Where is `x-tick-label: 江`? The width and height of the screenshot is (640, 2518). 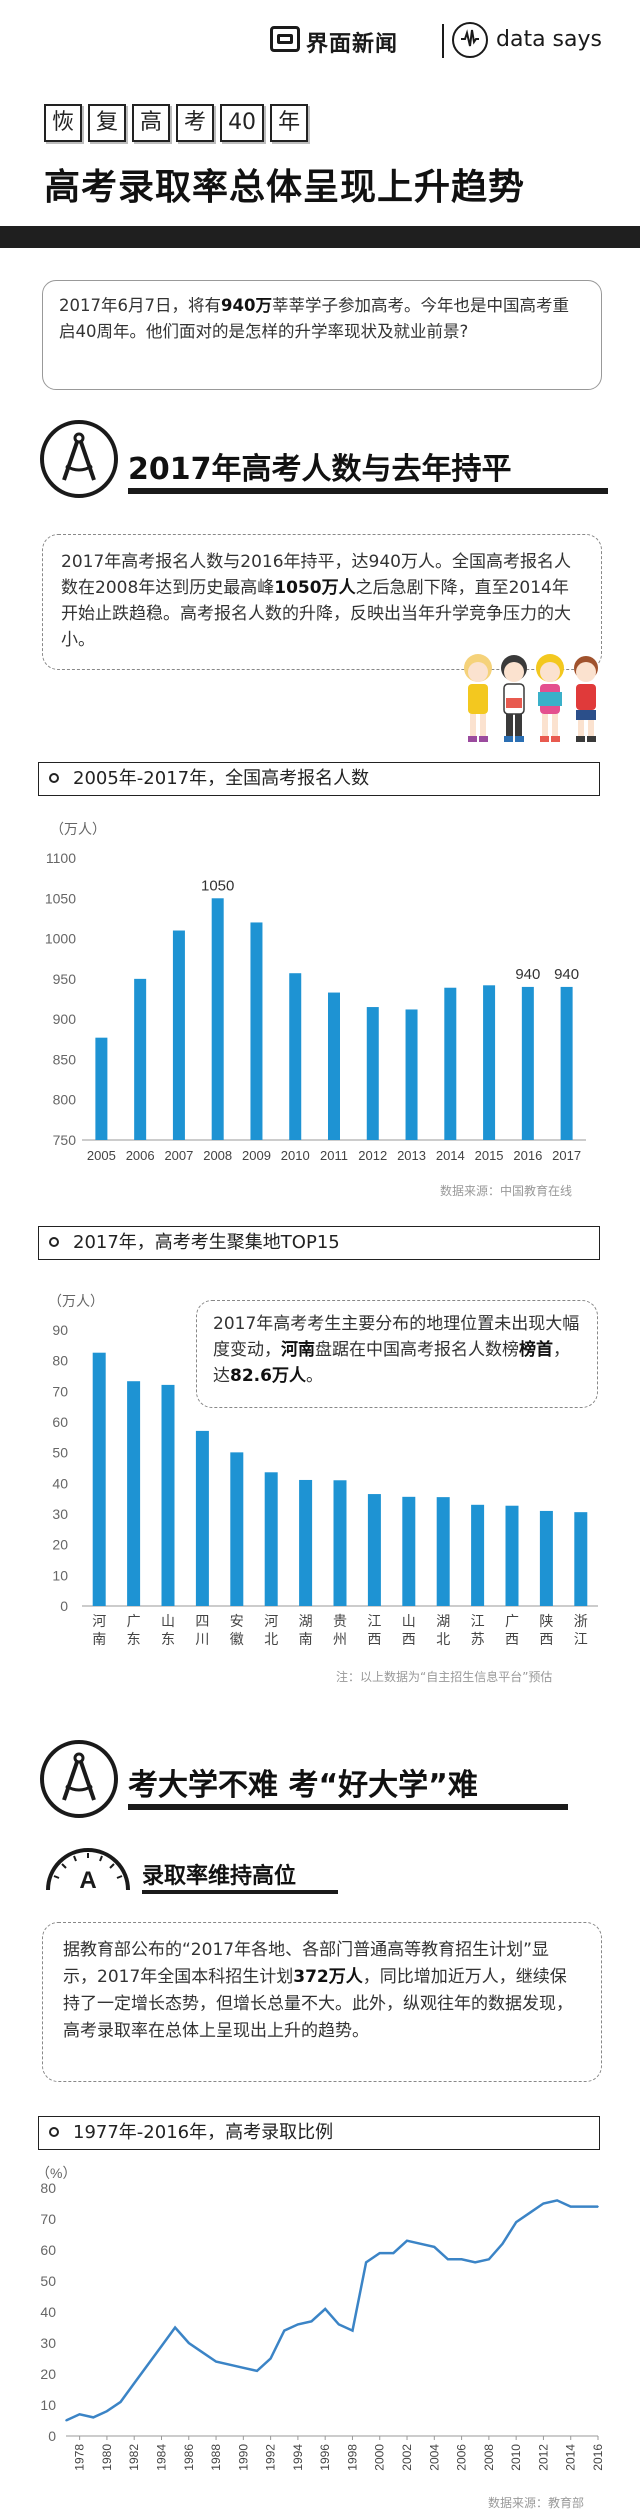
x-tick-label: 江 is located at coordinates (374, 1621).